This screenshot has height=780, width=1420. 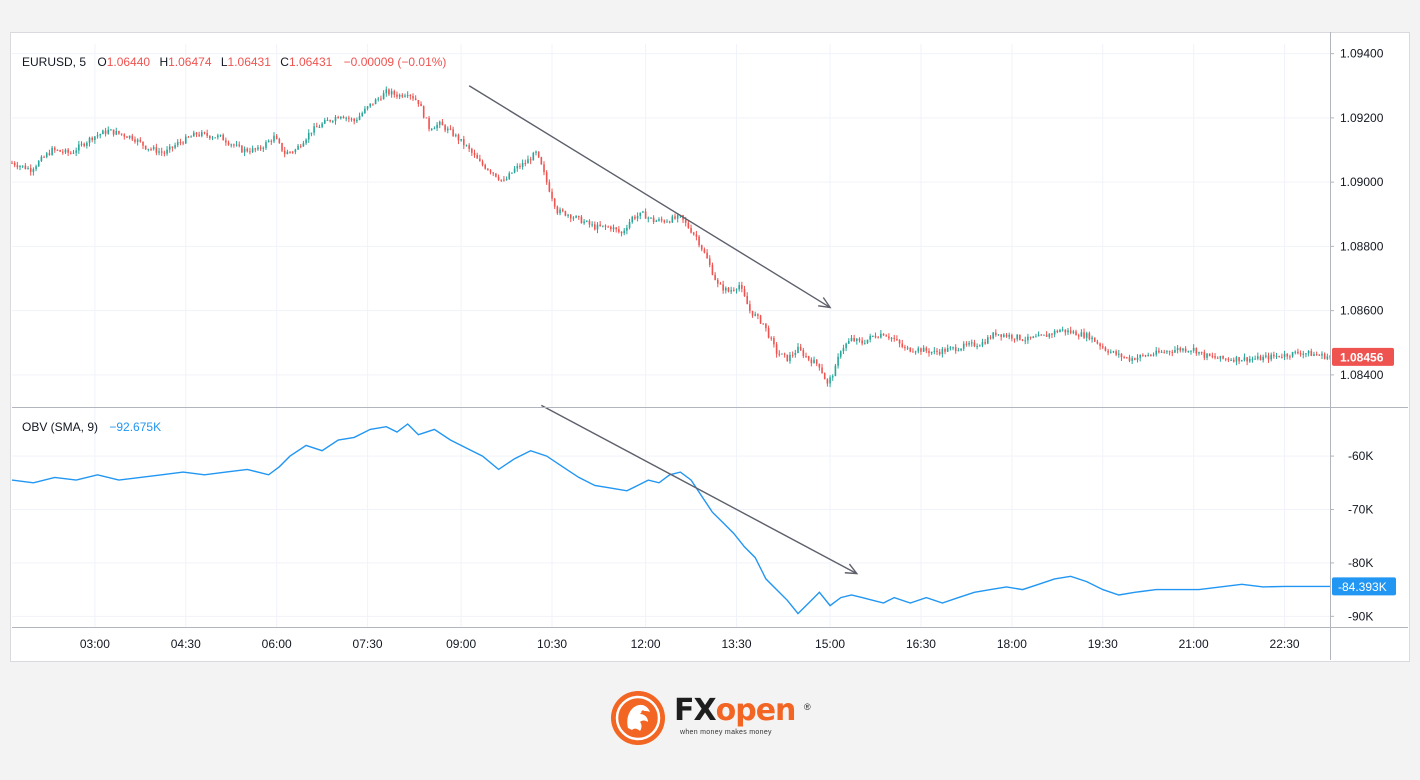 What do you see at coordinates (1364, 586) in the screenshot?
I see `last-obv-tag` at bounding box center [1364, 586].